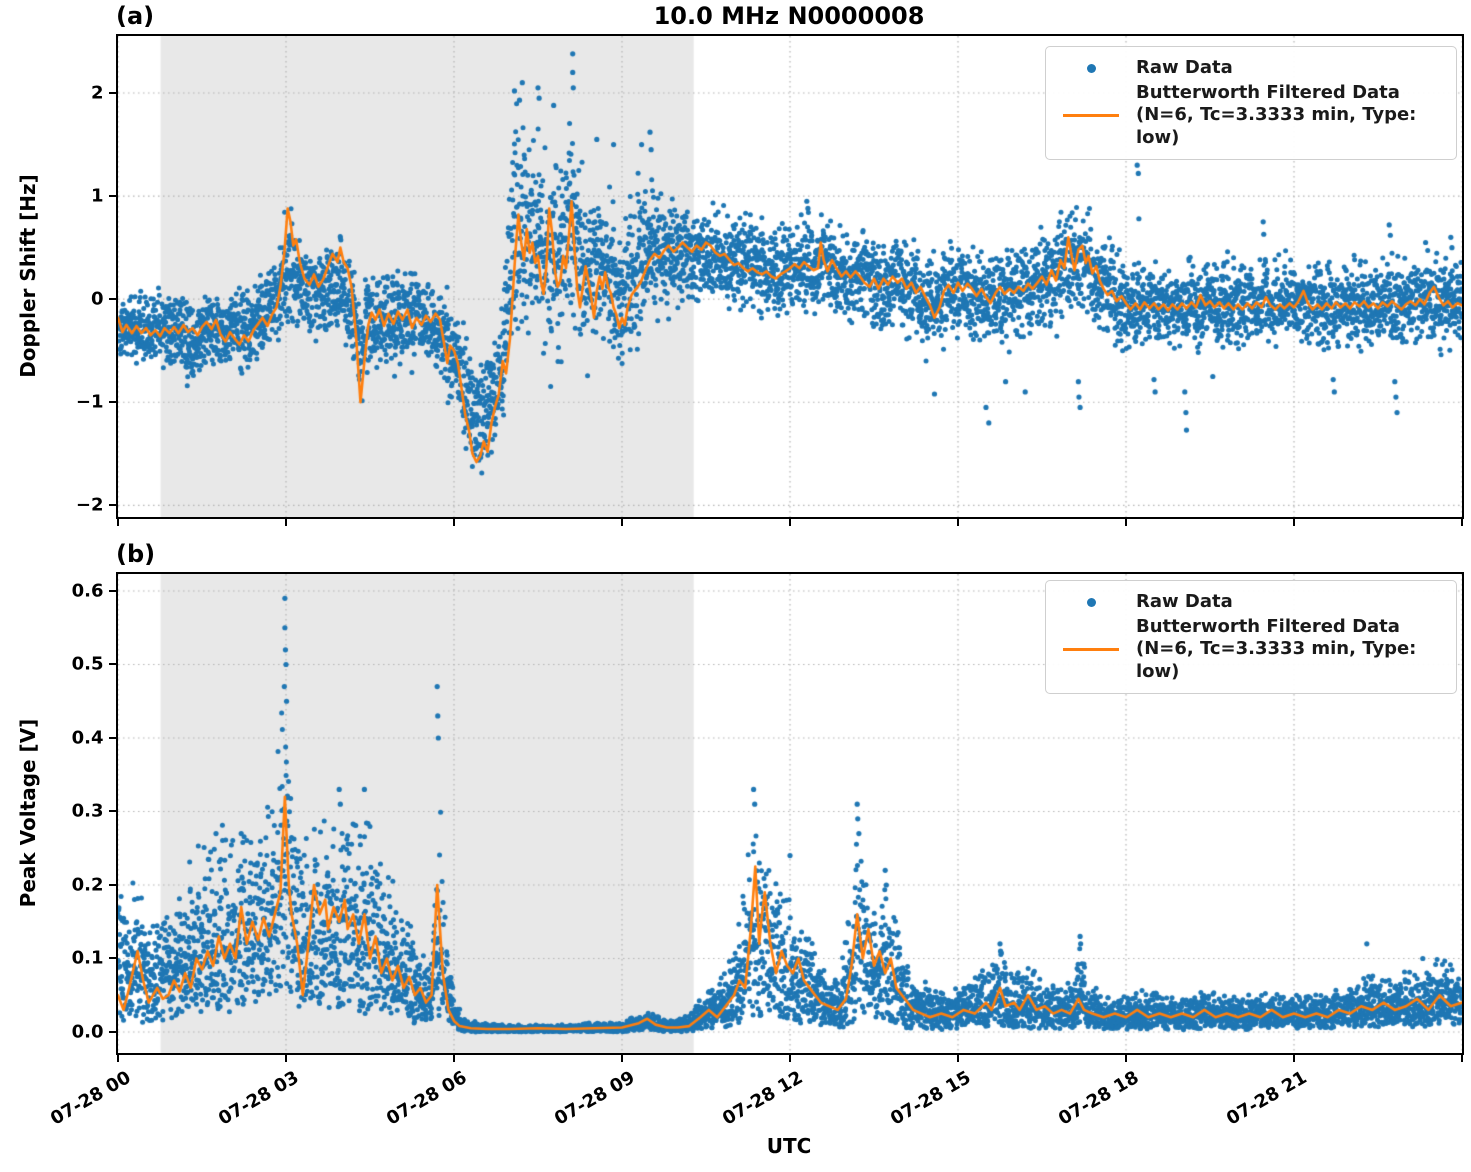 The height and width of the screenshot is (1172, 1471). I want to click on y-tick-label-a: 1, so click(97, 196).